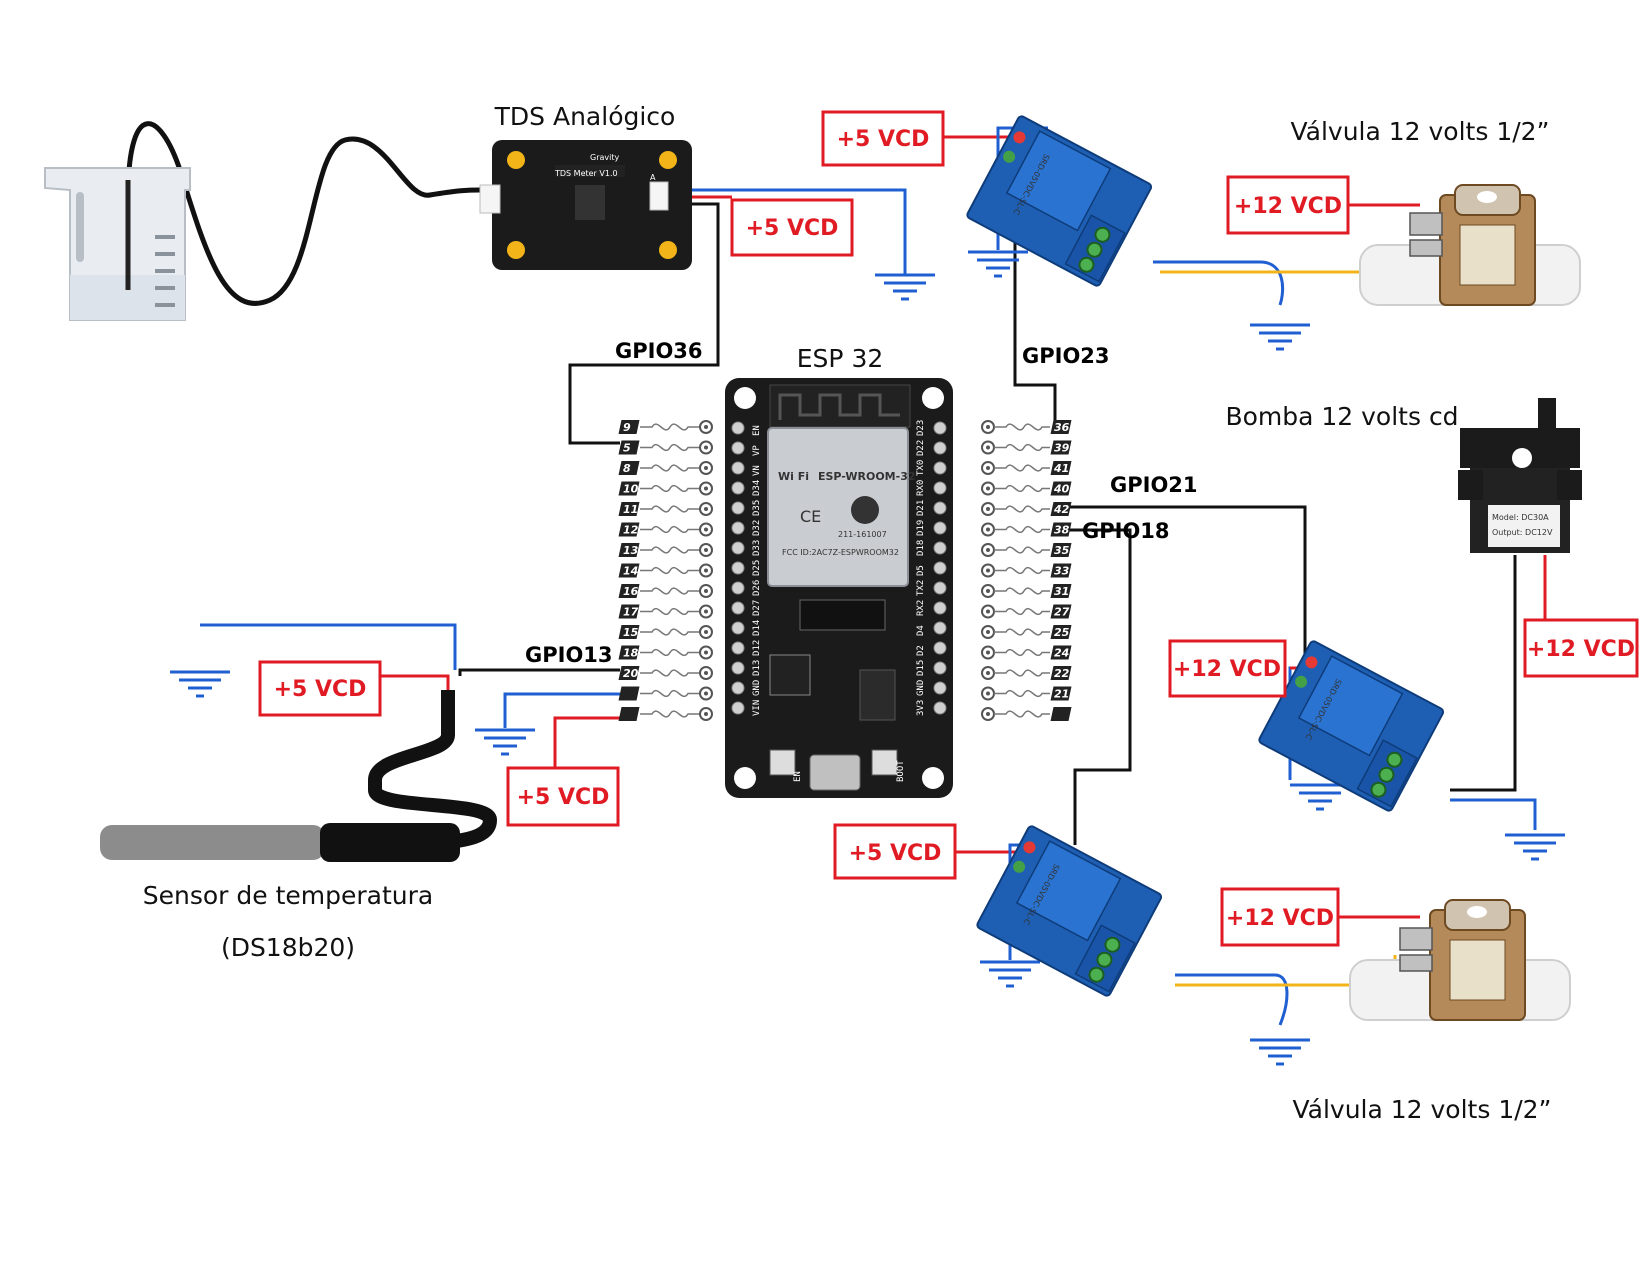 This screenshot has width=1650, height=1275. Describe the element at coordinates (921, 528) in the screenshot. I see `esp-right-pin-label: D19` at that location.